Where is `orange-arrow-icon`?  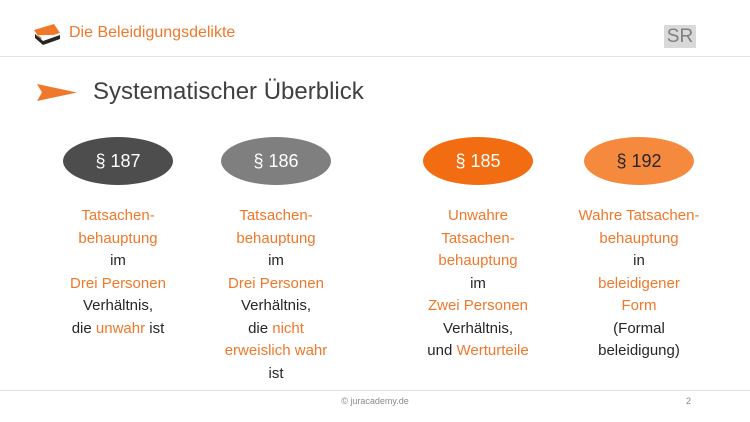 orange-arrow-icon is located at coordinates (57, 92).